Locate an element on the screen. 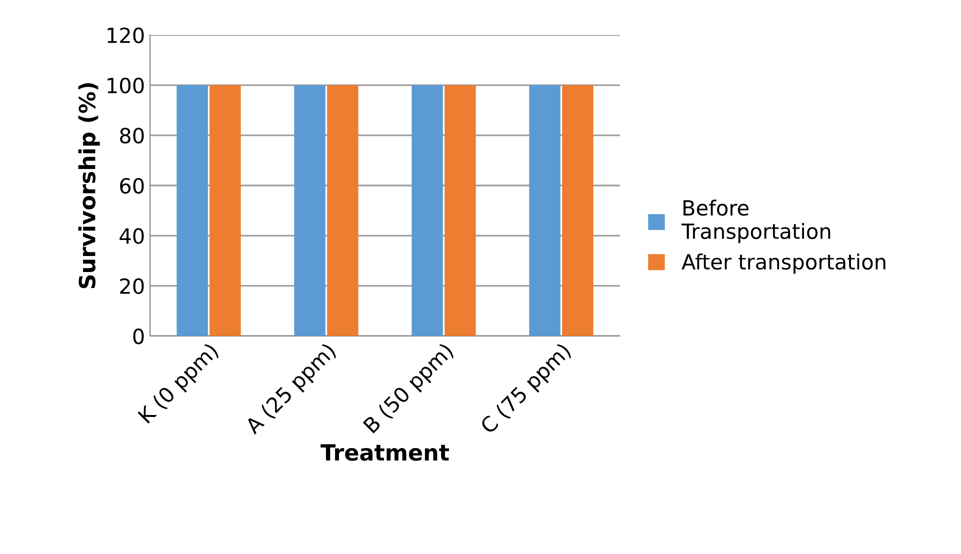  y-tick-label: 20 is located at coordinates (132, 286).